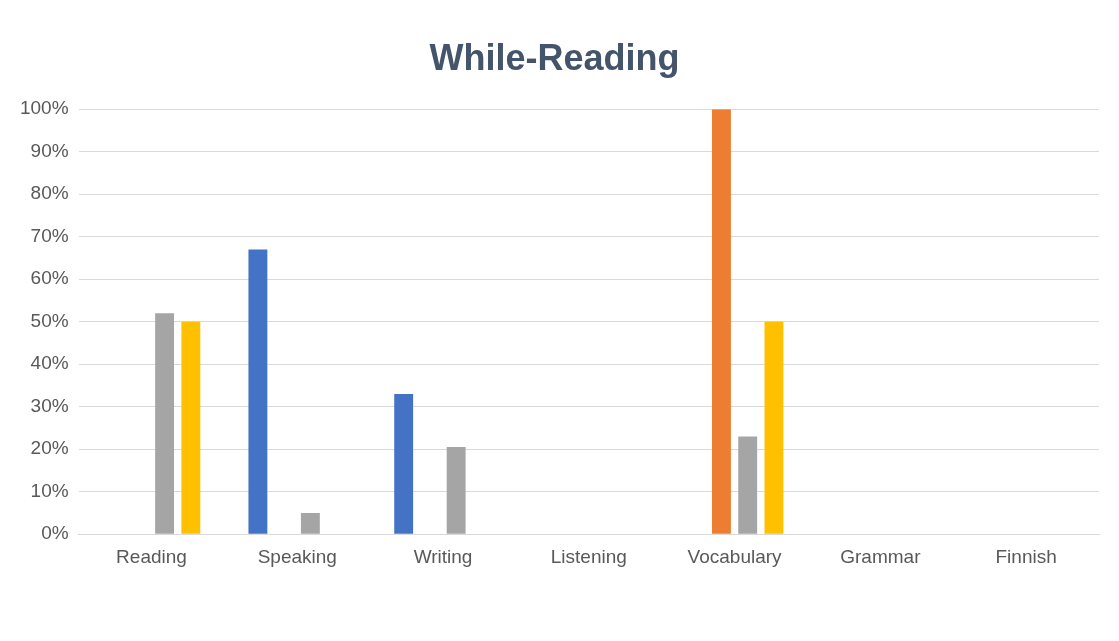 The image size is (1119, 641). What do you see at coordinates (735, 556) in the screenshot?
I see `x-tick-label: Vocabulary` at bounding box center [735, 556].